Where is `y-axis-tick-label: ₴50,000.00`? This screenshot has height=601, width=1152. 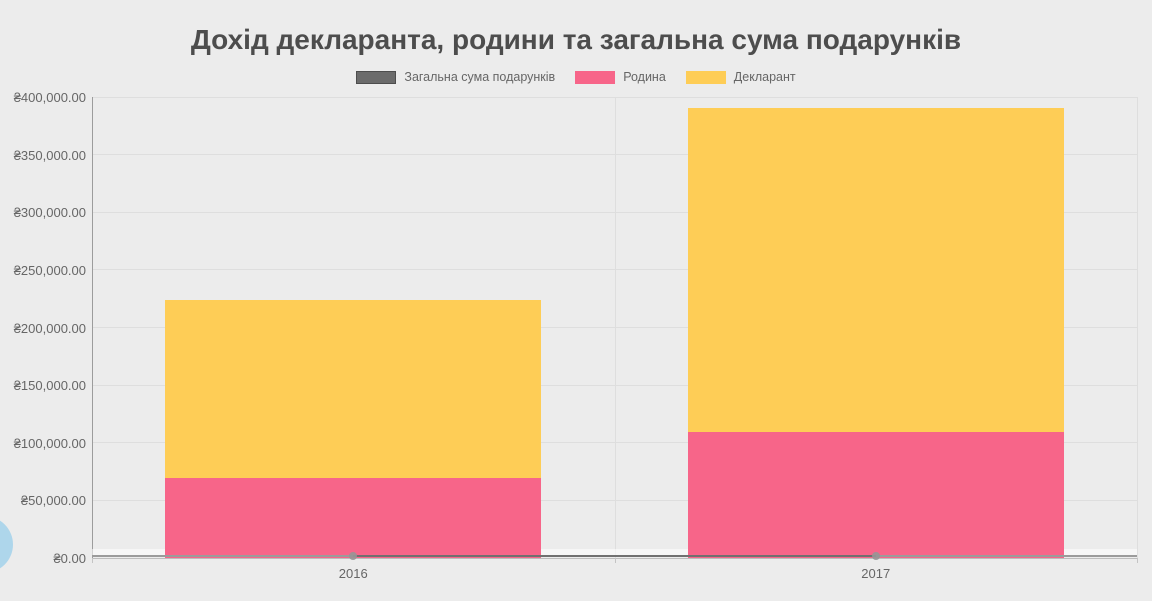 y-axis-tick-label: ₴50,000.00 is located at coordinates (53, 501).